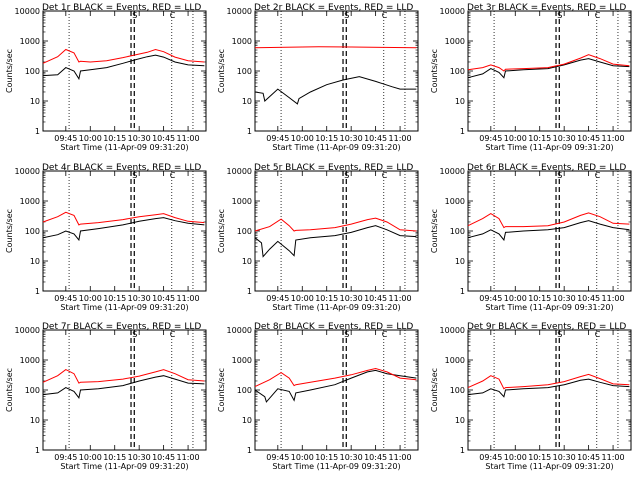 Image resolution: width=640 pixels, height=480 pixels. I want to click on chart-title: Det 4r BLACK = Events, RED = LLD, so click(121, 168).